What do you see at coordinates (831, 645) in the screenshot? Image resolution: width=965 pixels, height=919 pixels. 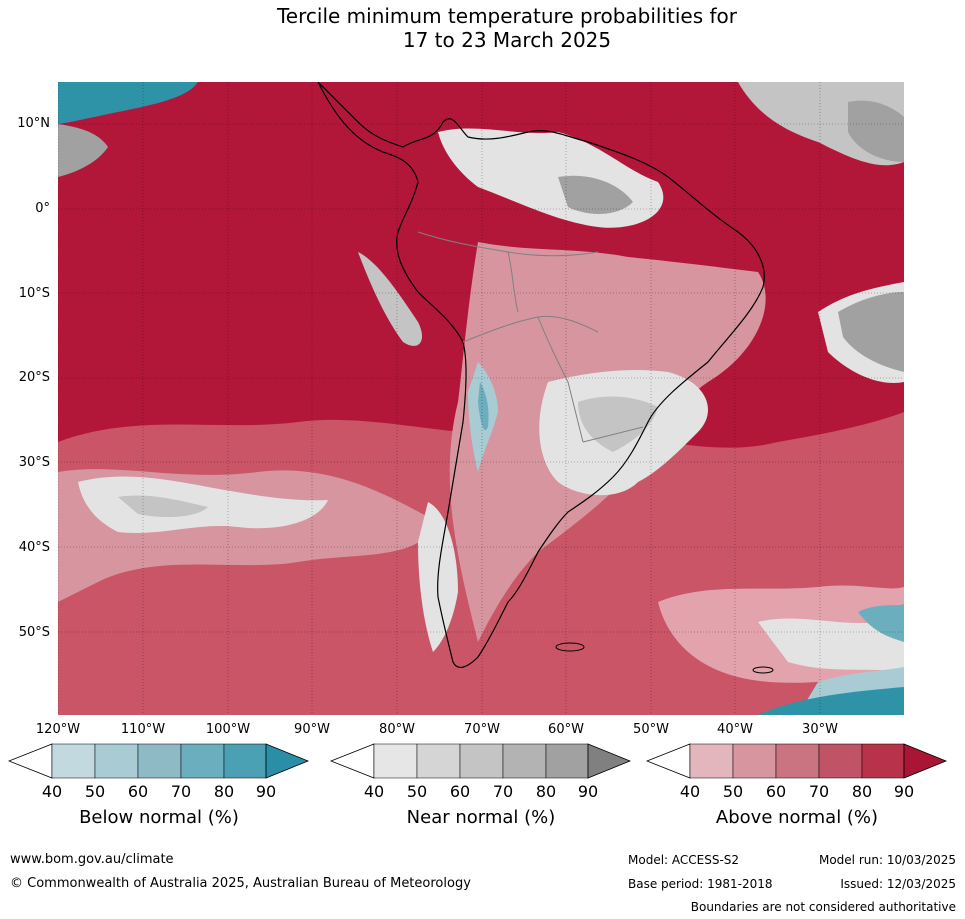 I see `southern-ocean-near` at bounding box center [831, 645].